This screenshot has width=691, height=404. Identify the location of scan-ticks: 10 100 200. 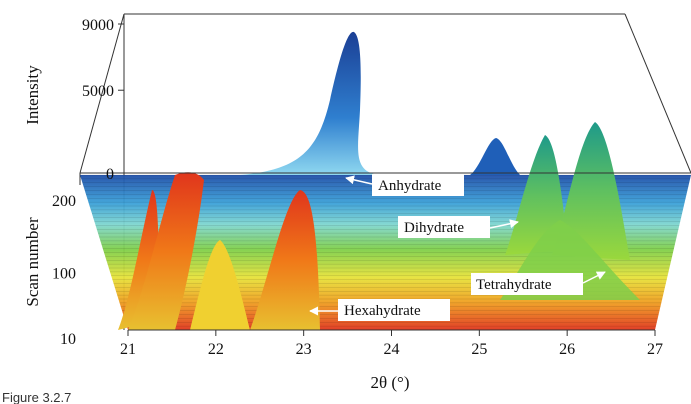
(64, 270).